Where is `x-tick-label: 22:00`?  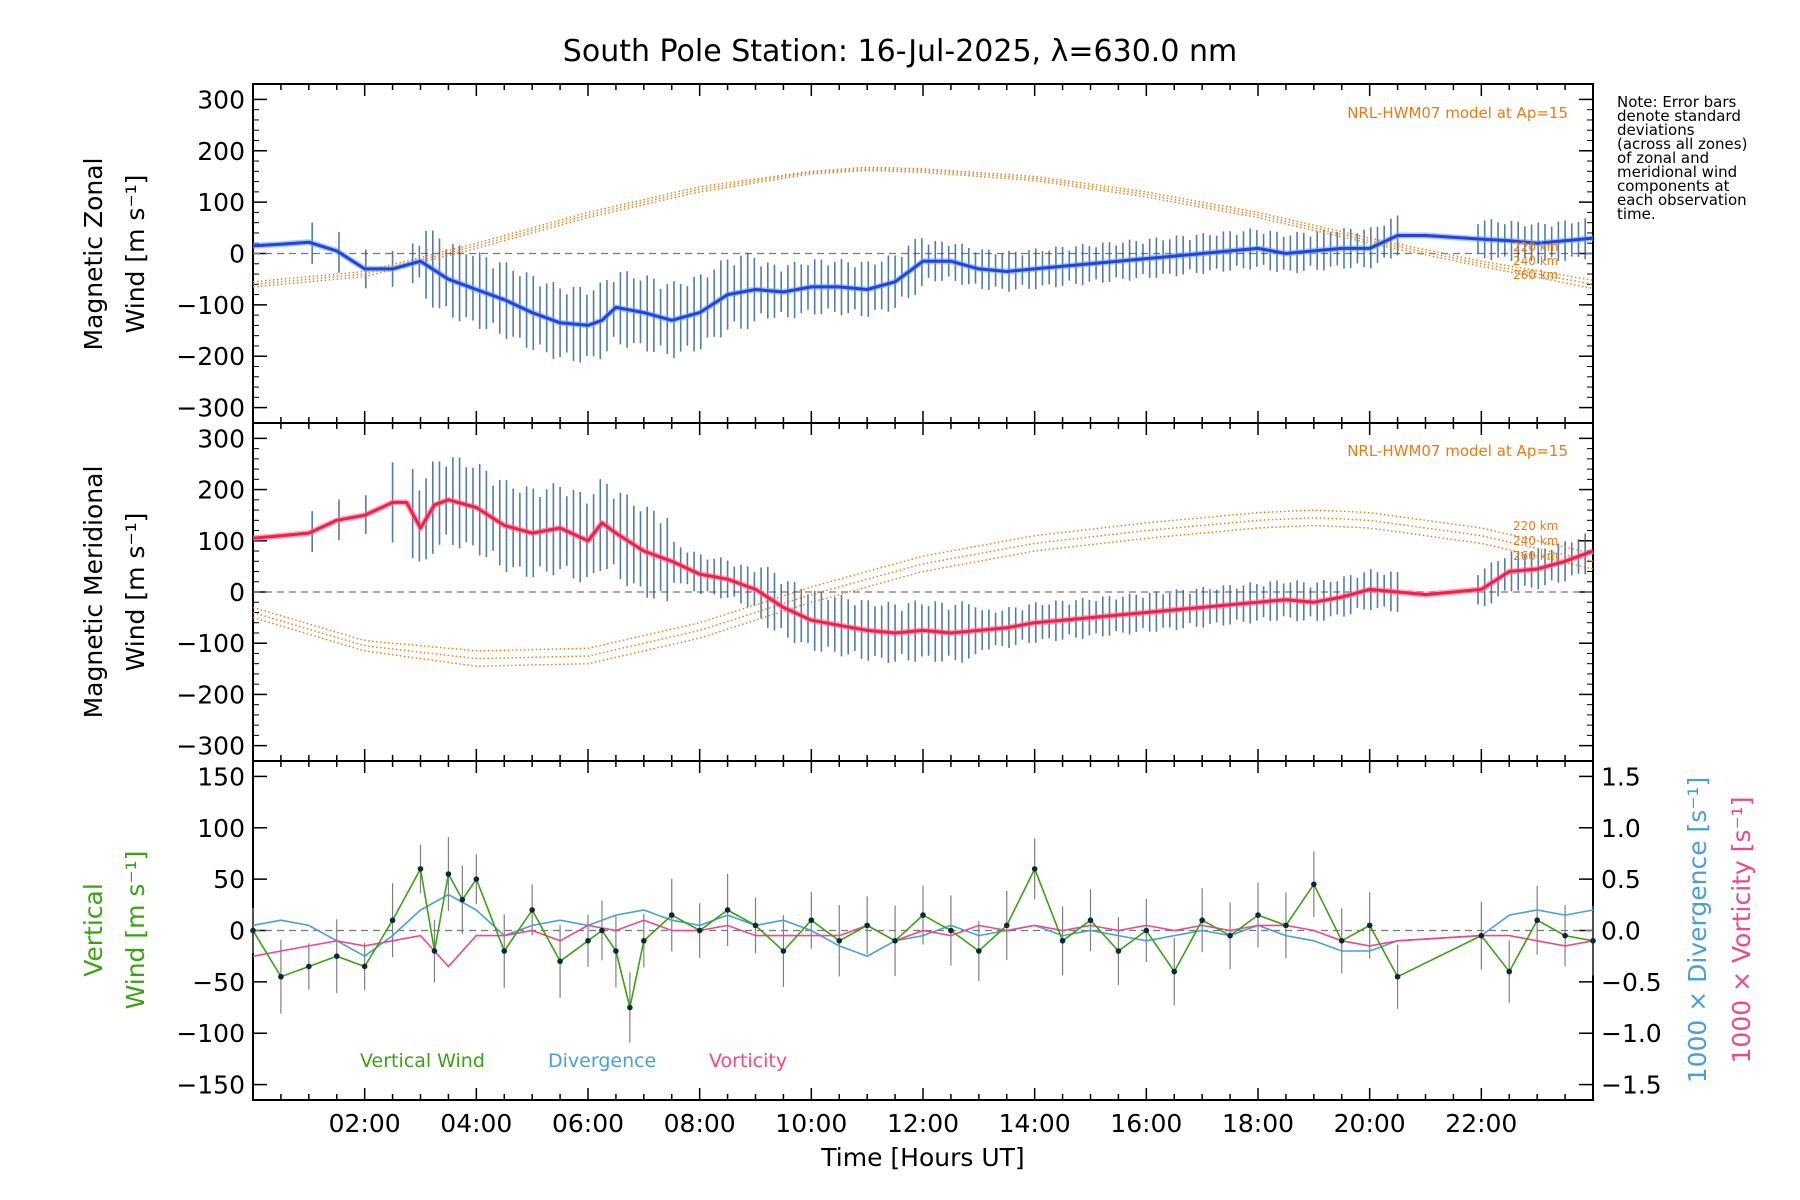 x-tick-label: 22:00 is located at coordinates (1481, 1123).